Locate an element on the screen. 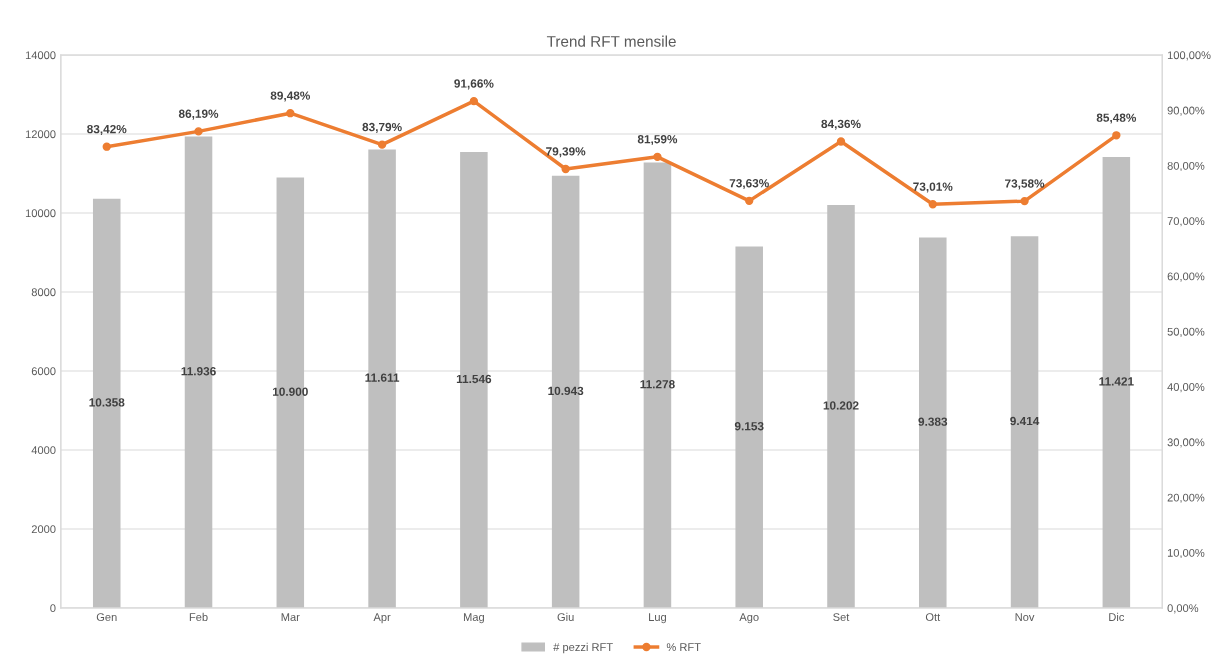 This screenshot has height=663, width=1217. data-label: 11.278 is located at coordinates (657, 384).